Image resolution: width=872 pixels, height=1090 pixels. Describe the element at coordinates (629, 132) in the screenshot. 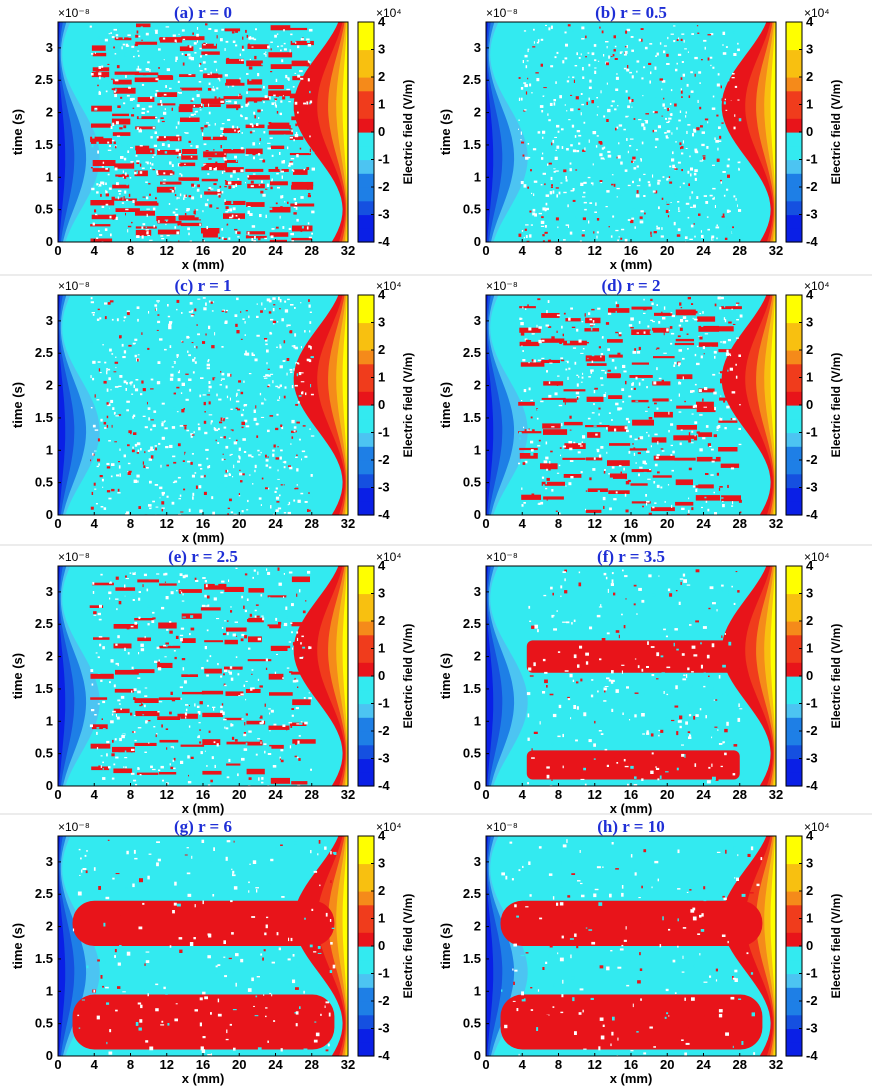

I see `turbulent-region` at that location.